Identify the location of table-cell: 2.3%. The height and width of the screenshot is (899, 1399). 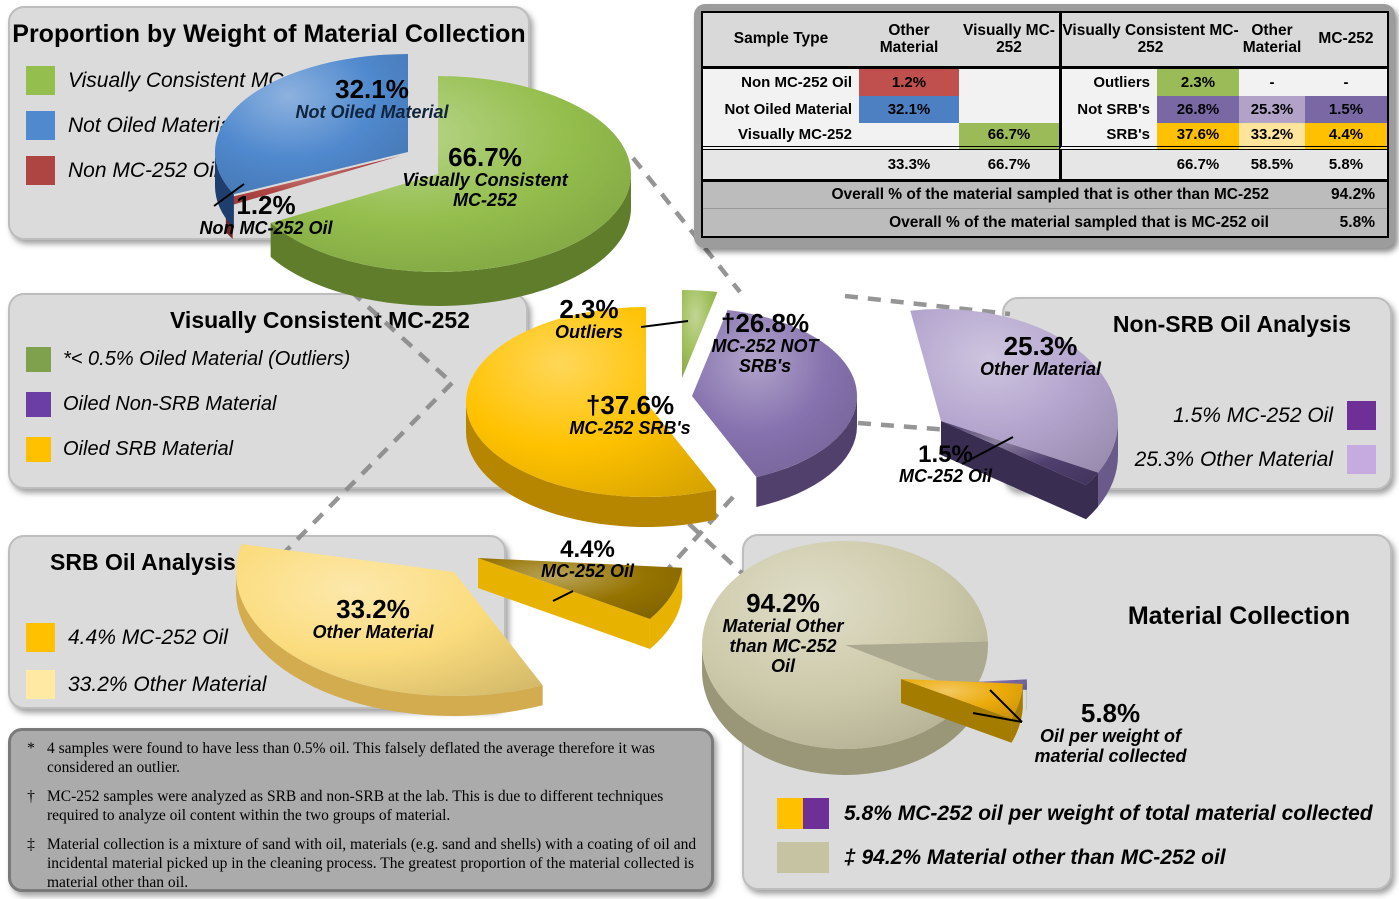
(1198, 82).